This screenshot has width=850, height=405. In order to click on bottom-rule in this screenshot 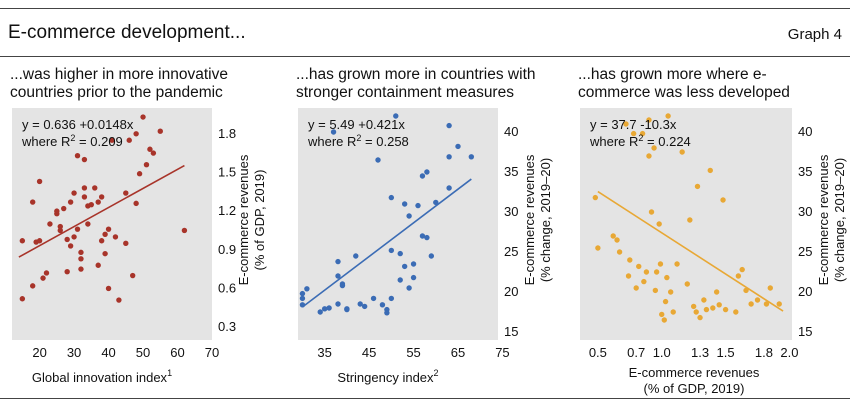, I will do `click(425, 398)`.